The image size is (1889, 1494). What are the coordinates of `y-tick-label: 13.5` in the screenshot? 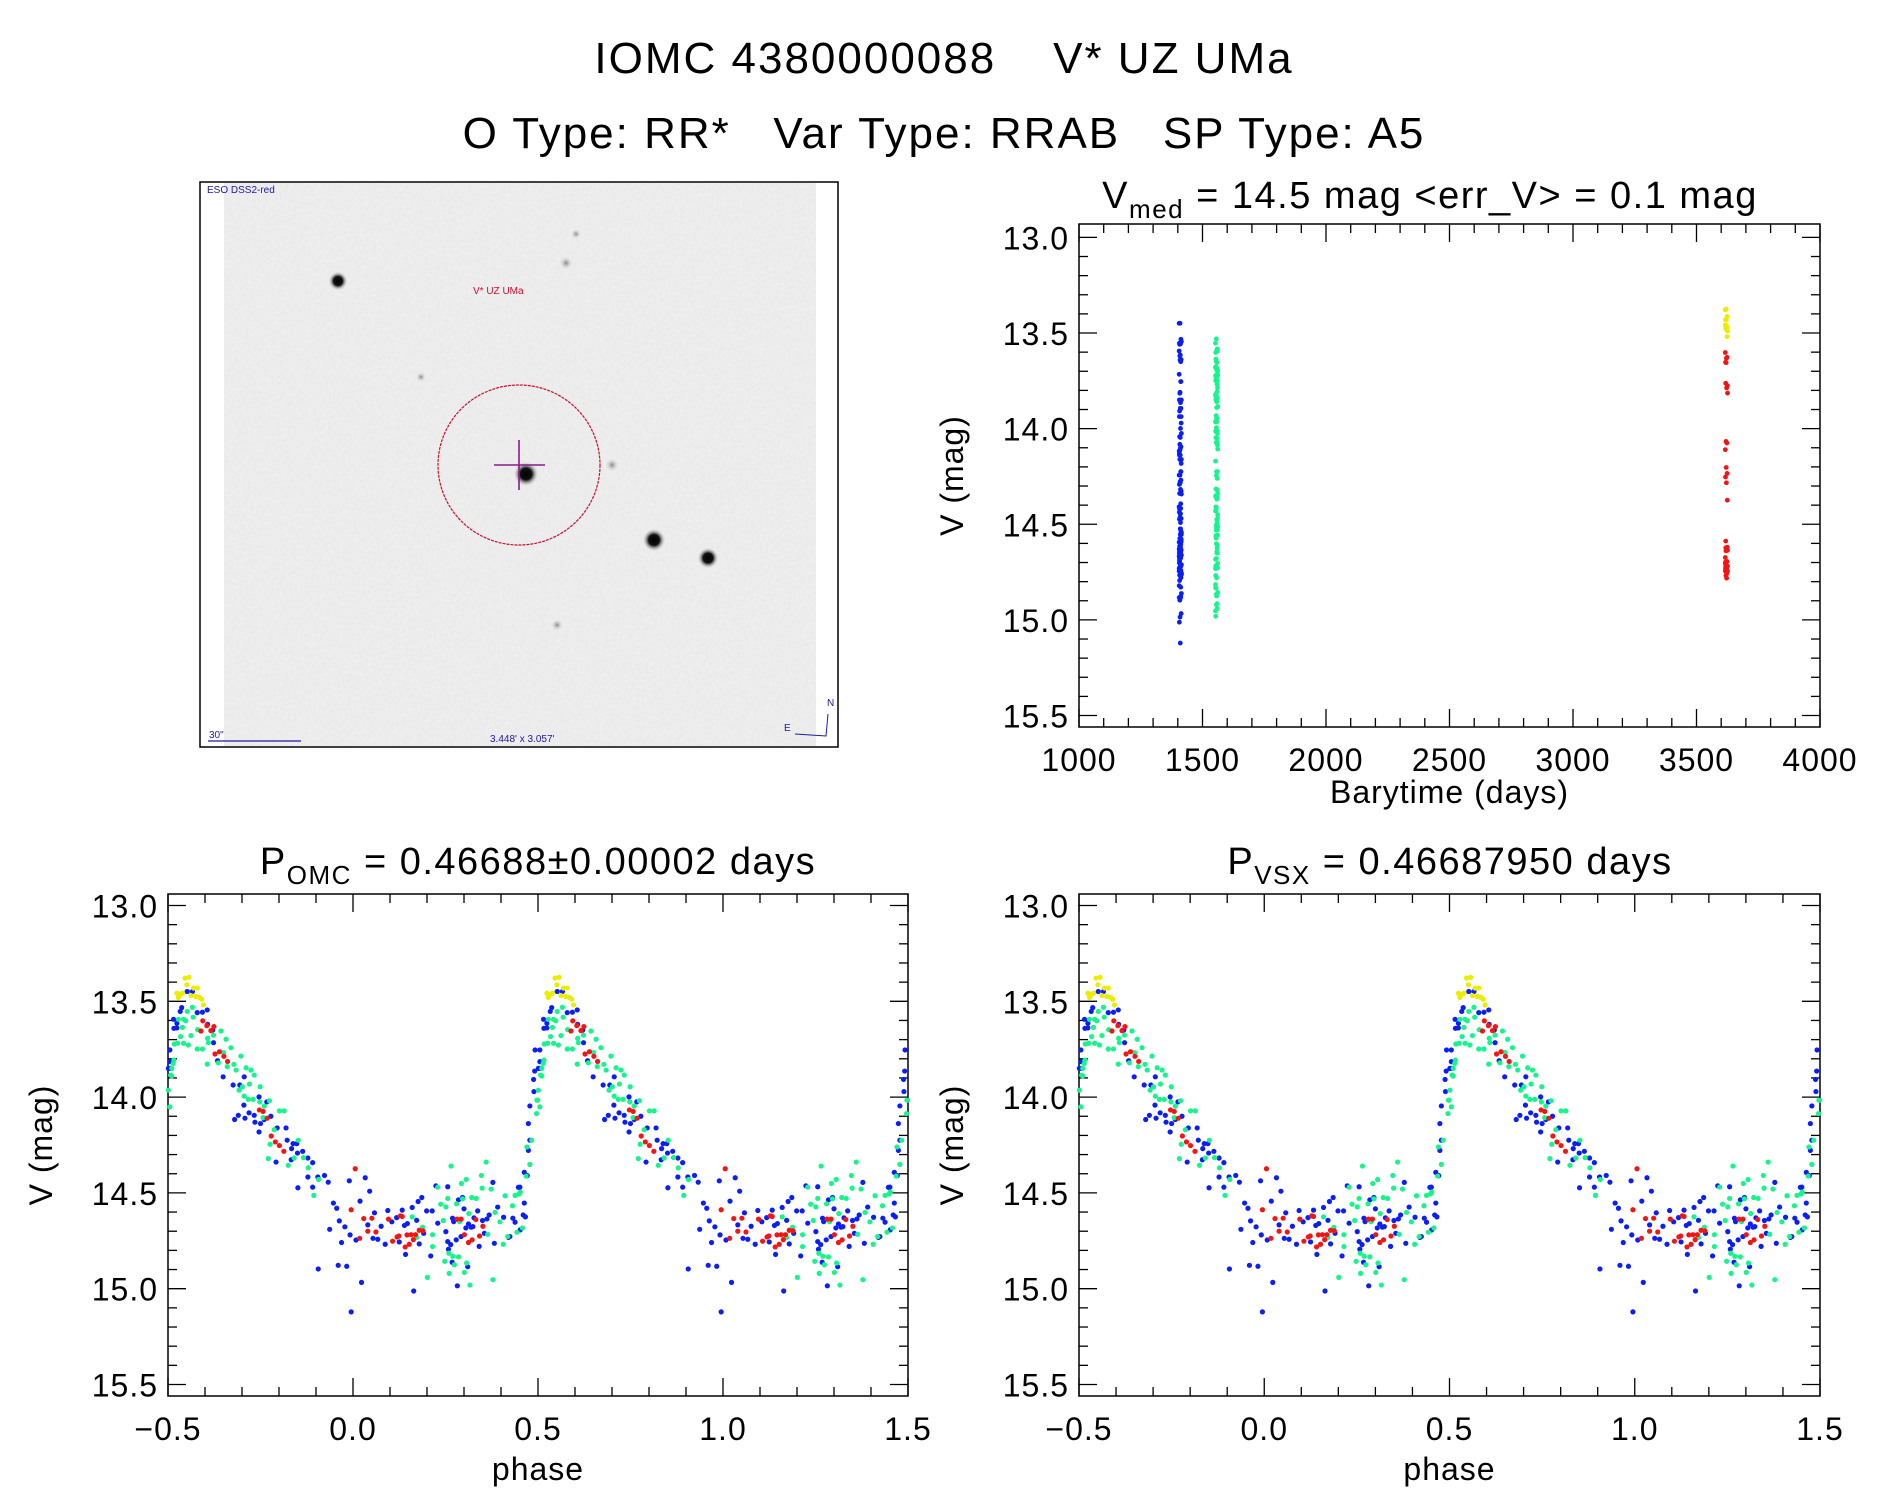 It's located at (1036, 1002).